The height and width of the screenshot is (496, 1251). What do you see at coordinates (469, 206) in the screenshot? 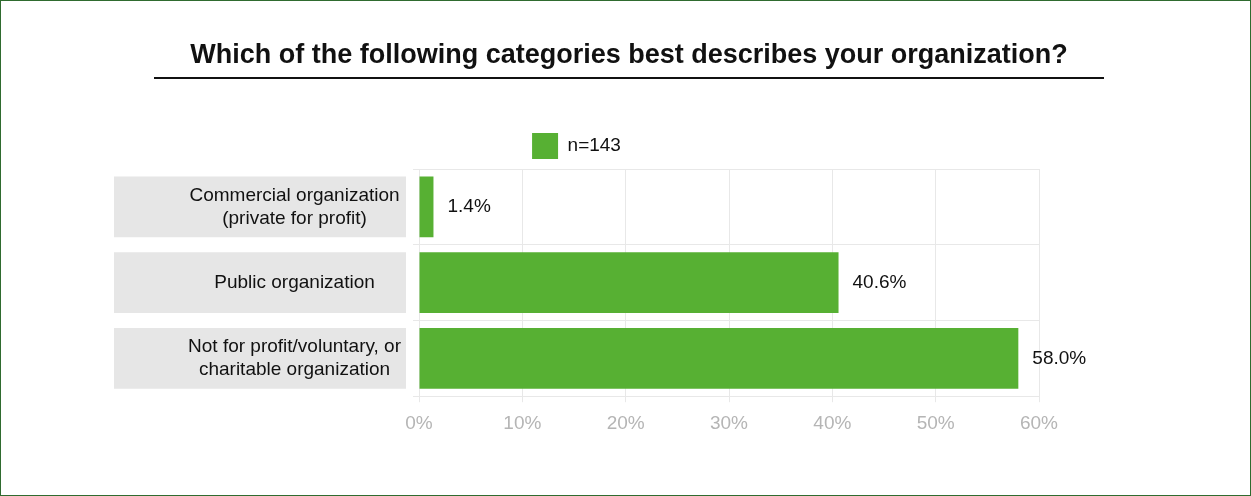
I see `data-label: 1.4%` at bounding box center [469, 206].